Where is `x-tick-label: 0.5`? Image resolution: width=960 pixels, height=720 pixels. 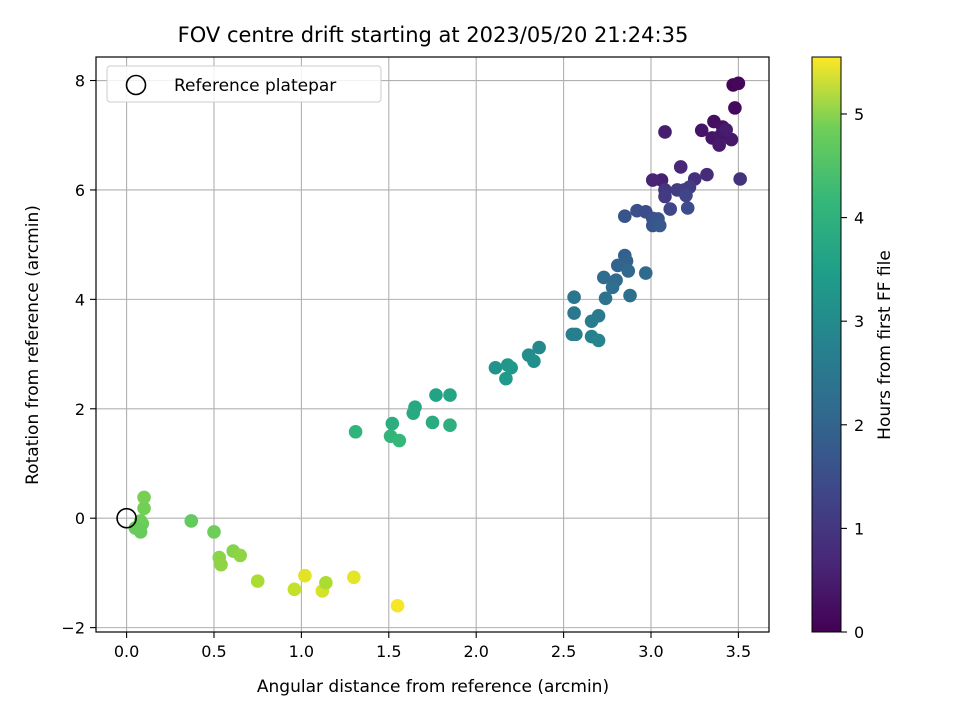 x-tick-label: 0.5 is located at coordinates (213, 651).